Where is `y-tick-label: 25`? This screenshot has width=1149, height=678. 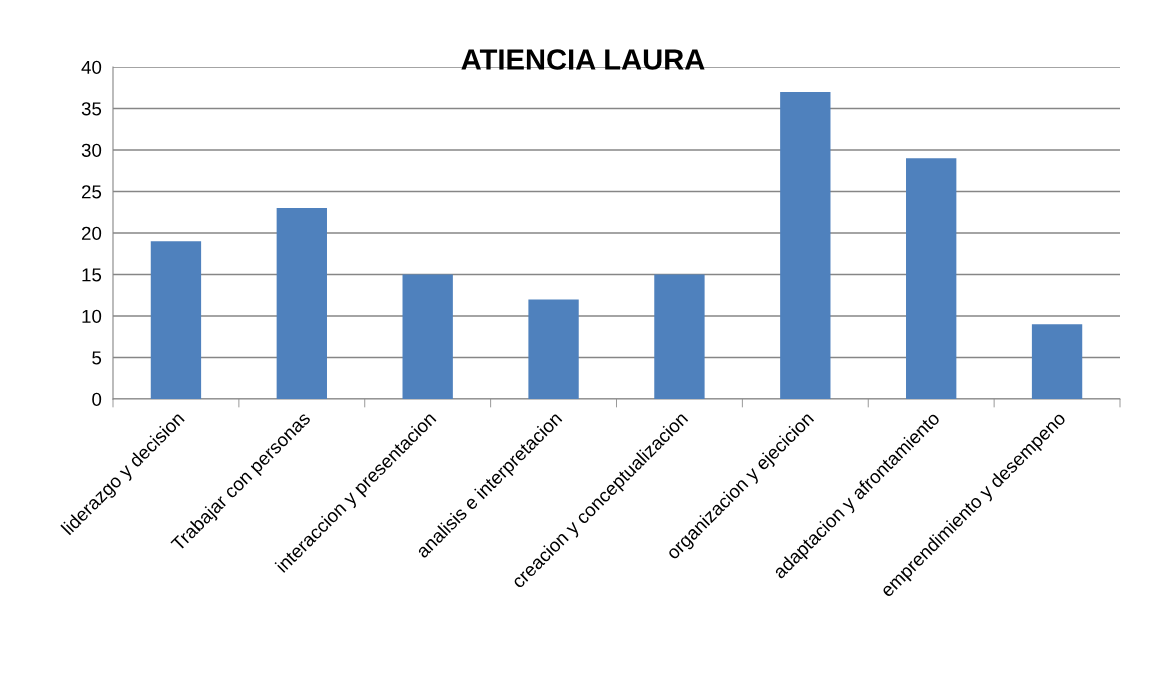
y-tick-label: 25 is located at coordinates (91, 192).